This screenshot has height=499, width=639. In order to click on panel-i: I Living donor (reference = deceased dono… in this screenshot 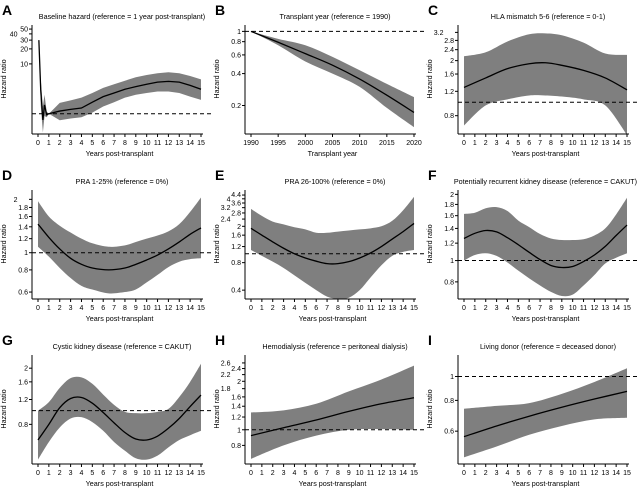, I will do `click(531, 410)`.